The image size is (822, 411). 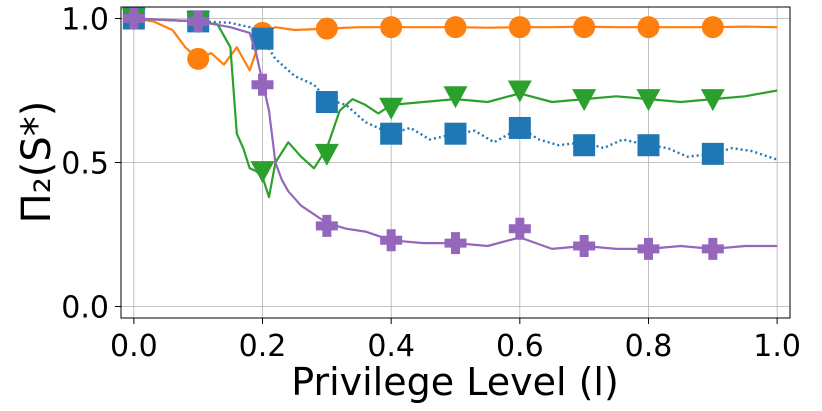 I want to click on y-tick-label: 0.5, so click(x=85, y=164).